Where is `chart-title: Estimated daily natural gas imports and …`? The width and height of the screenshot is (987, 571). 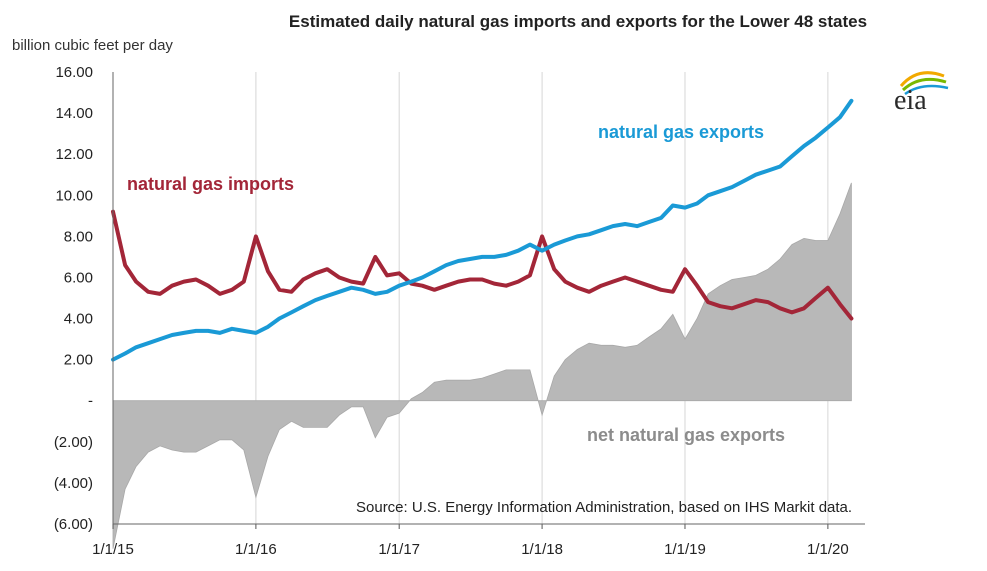 chart-title: Estimated daily natural gas imports and … is located at coordinates (578, 21).